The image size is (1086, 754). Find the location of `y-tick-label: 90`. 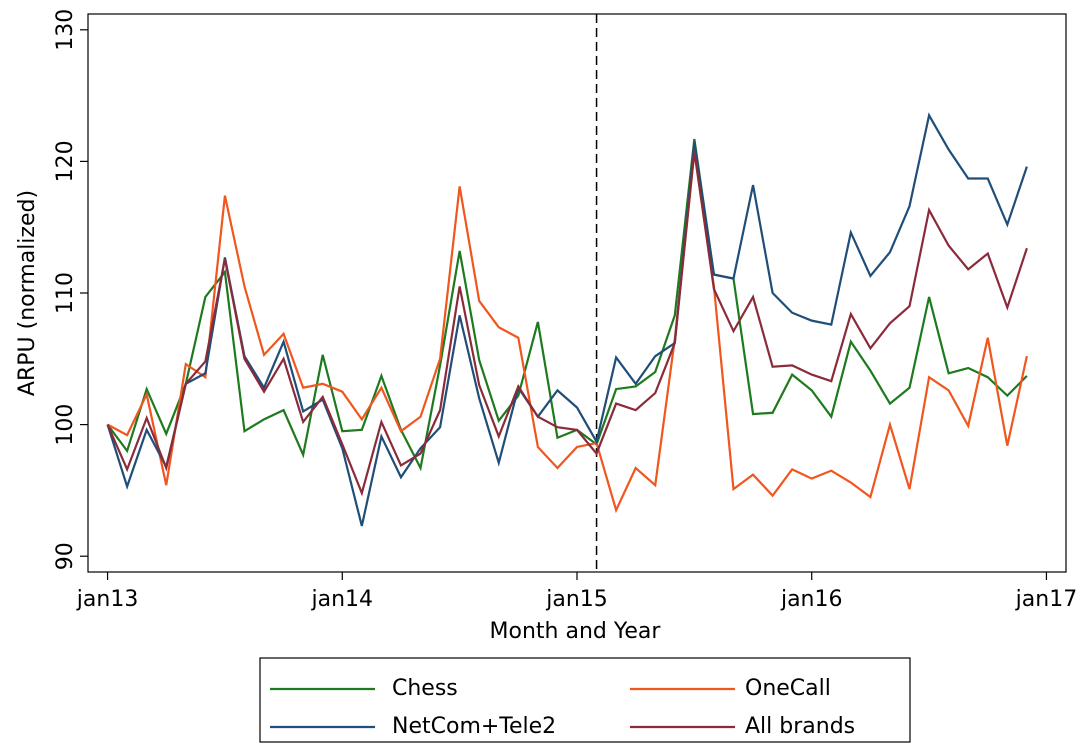

y-tick-label: 90 is located at coordinates (65, 556).